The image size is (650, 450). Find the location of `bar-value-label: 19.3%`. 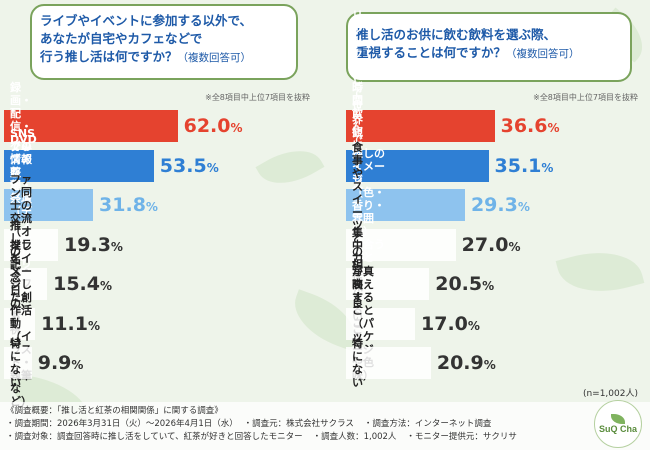

bar-value-label: 19.3% is located at coordinates (93, 244).